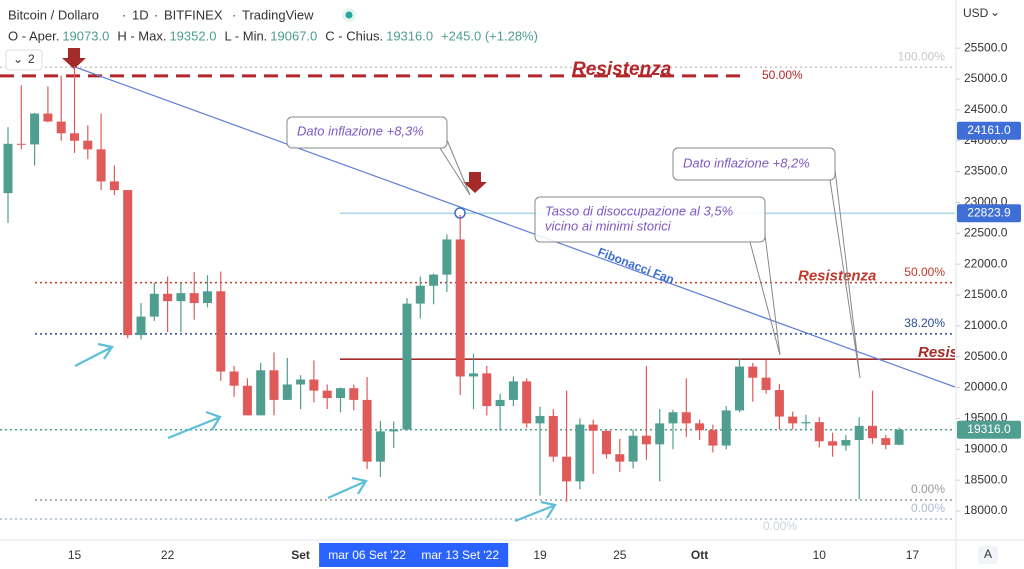  Describe the element at coordinates (85, 35) in the screenshot. I see `ohlc-value: 19073.0` at that location.